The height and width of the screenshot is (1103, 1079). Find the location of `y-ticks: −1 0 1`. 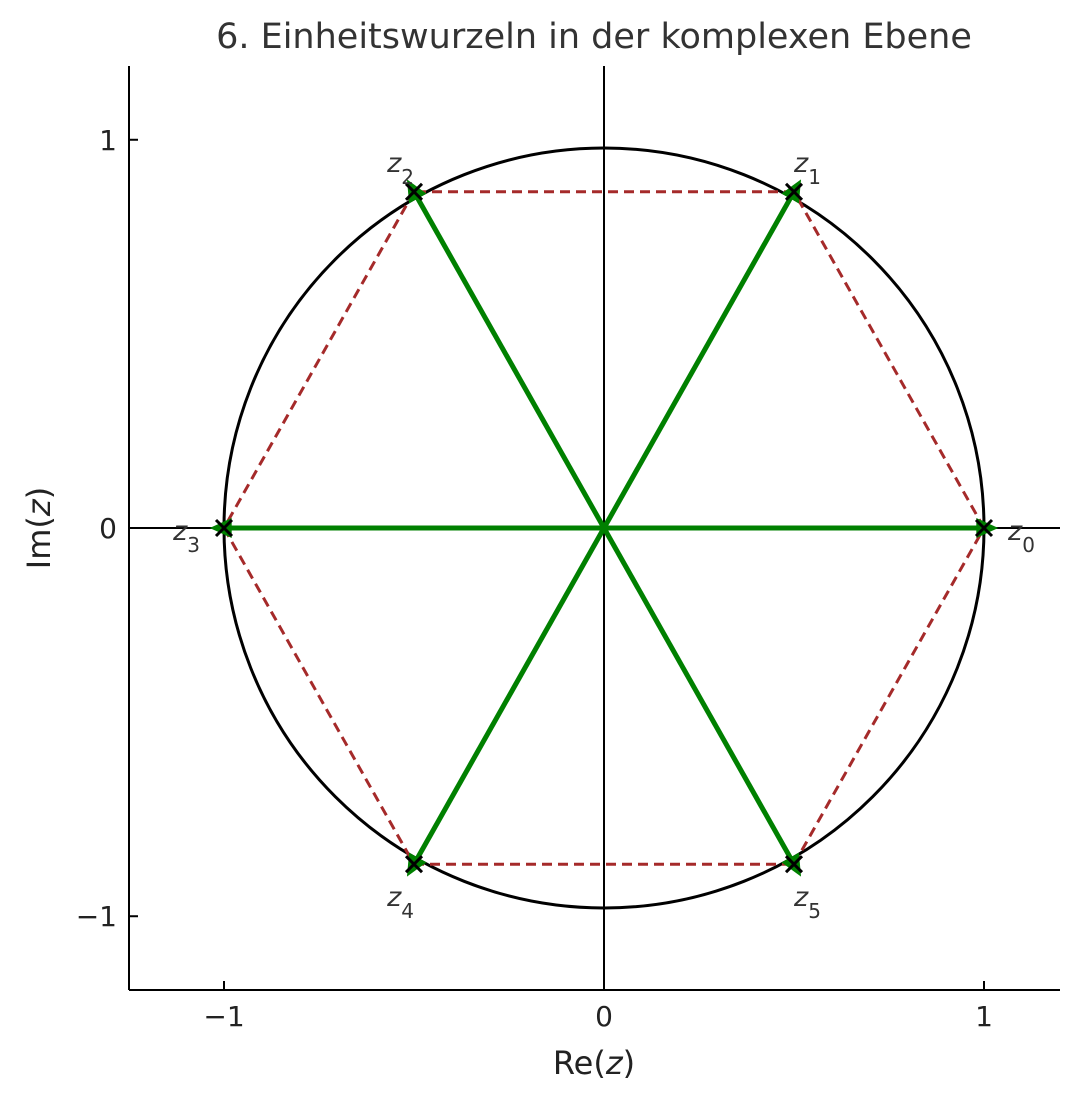

y-ticks: −1 0 1 is located at coordinates (107, 528).